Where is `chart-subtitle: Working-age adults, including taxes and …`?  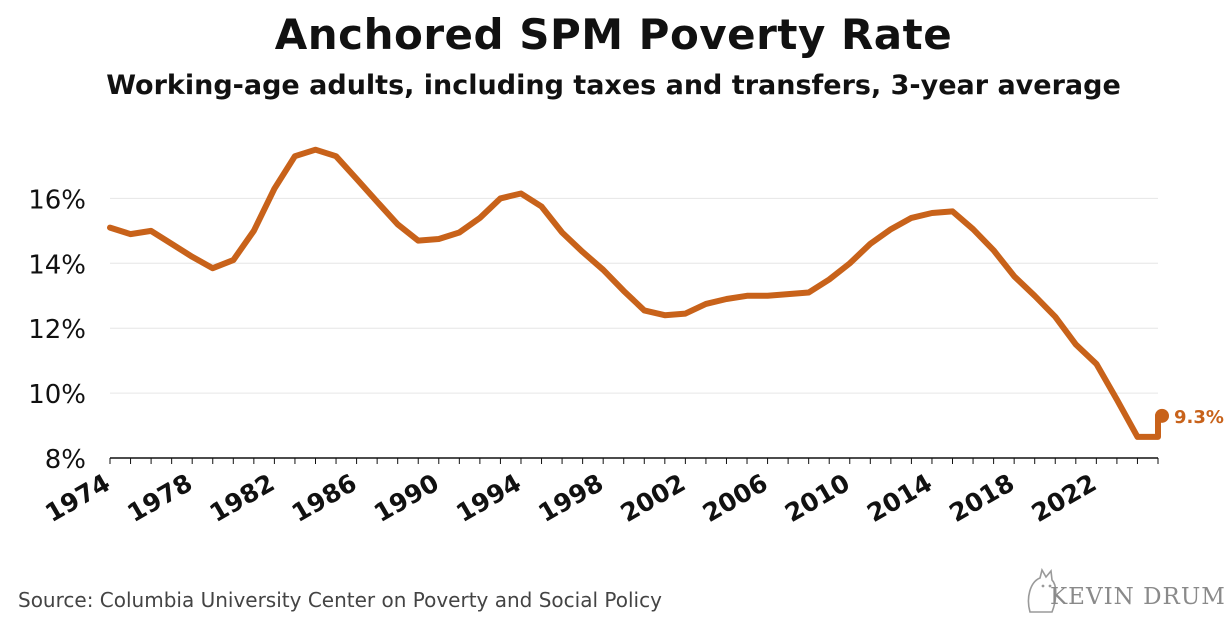 chart-subtitle: Working-age adults, including taxes and … is located at coordinates (613, 85).